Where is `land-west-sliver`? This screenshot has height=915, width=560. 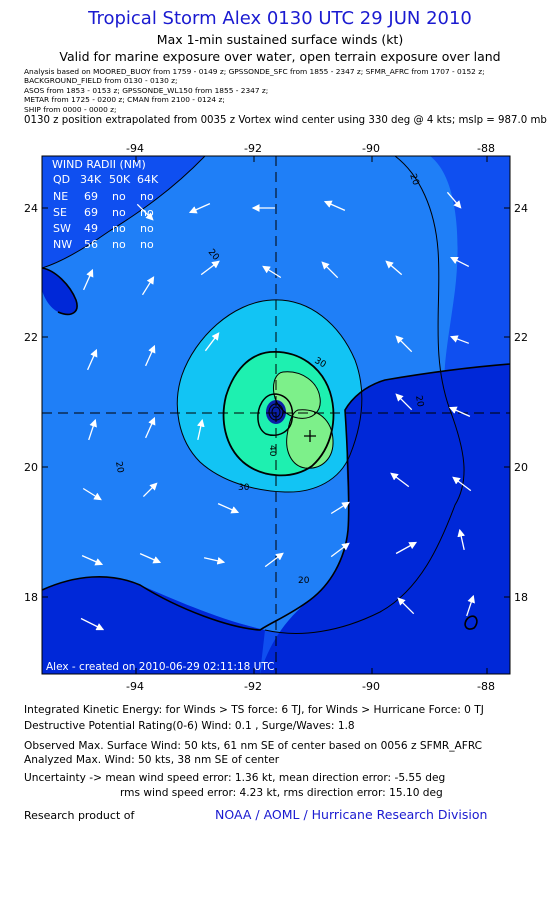
land-west-sliver is located at coordinates (60, 291).